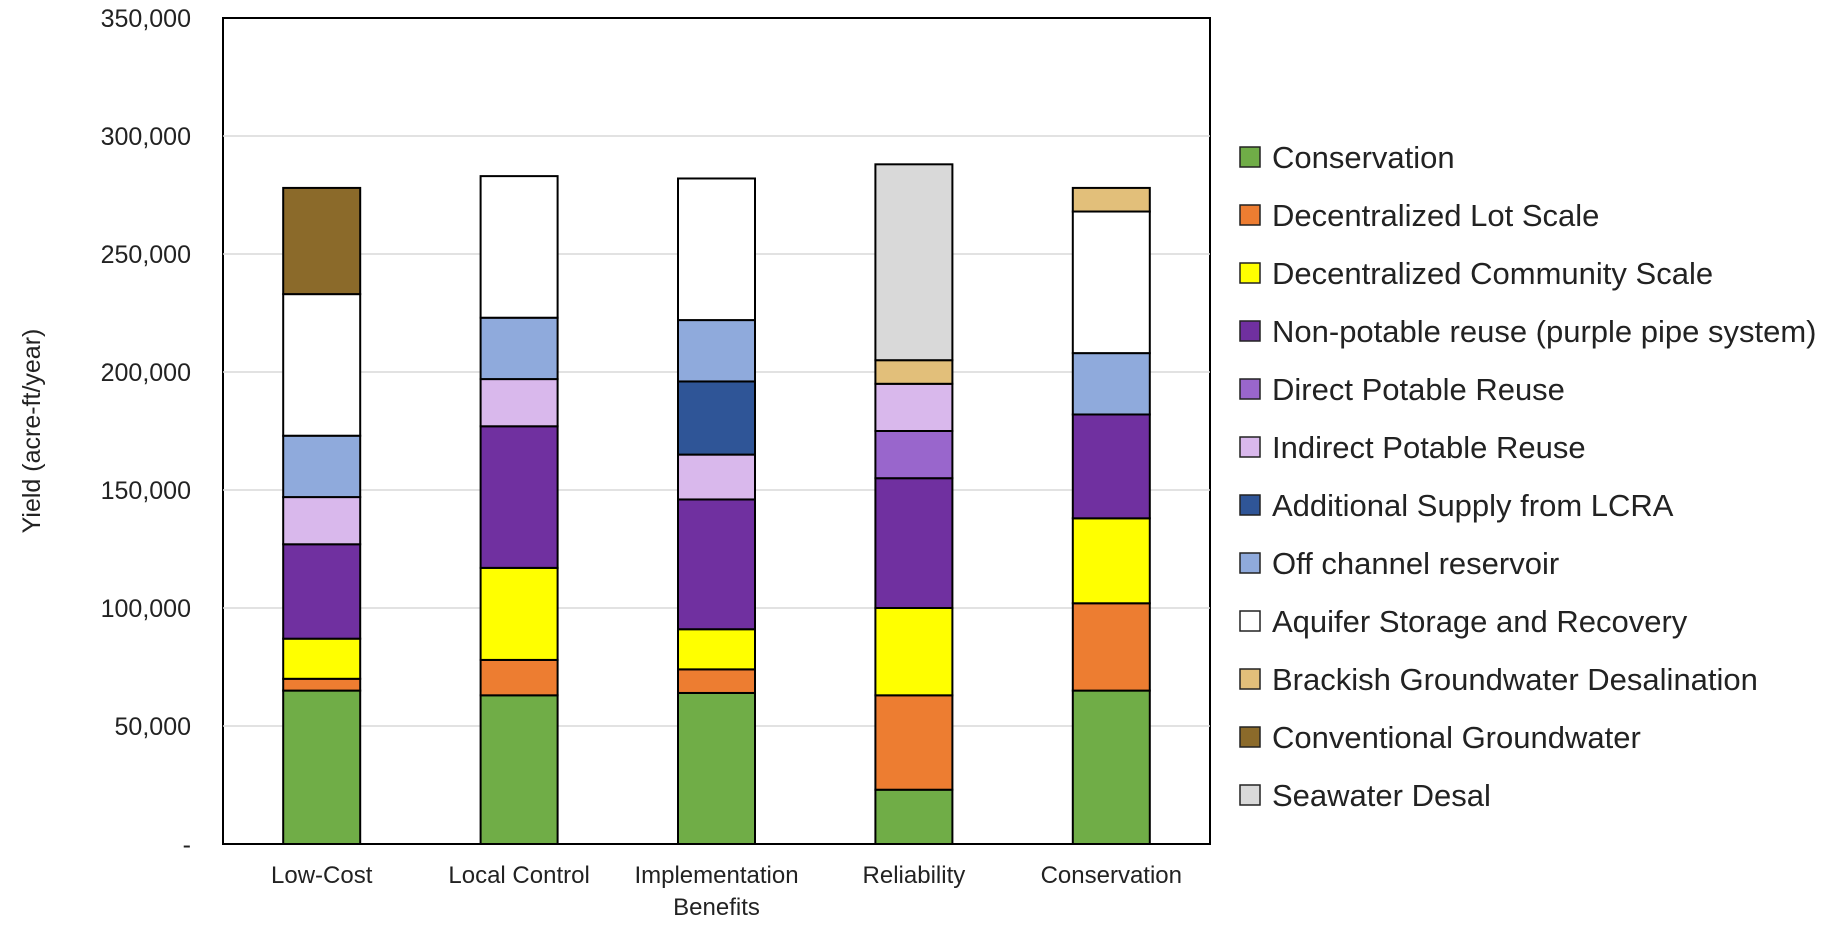  What do you see at coordinates (1456, 737) in the screenshot?
I see `legend-label: Conventional Groundwater` at bounding box center [1456, 737].